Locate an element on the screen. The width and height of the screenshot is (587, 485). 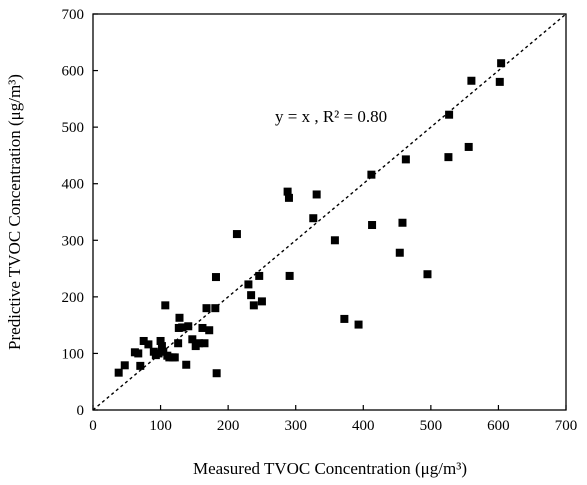
y-tick-label-7: 700 is located at coordinates (73, 15).